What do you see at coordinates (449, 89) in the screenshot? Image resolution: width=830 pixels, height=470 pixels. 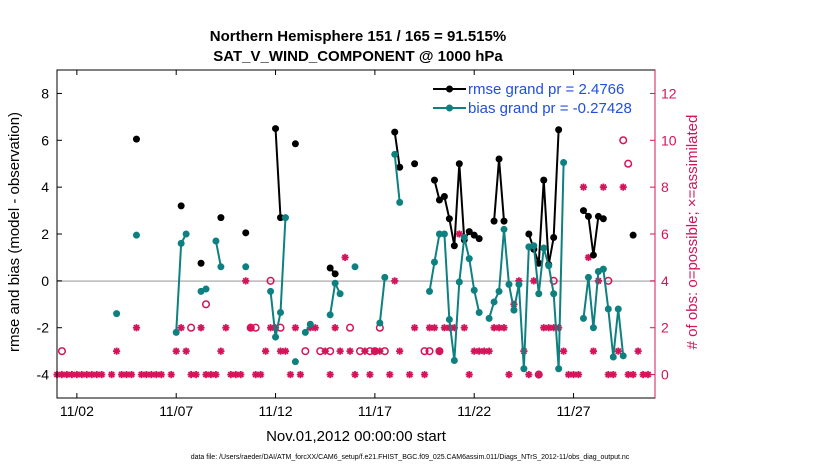 I see `legend-rmse-marker` at bounding box center [449, 89].